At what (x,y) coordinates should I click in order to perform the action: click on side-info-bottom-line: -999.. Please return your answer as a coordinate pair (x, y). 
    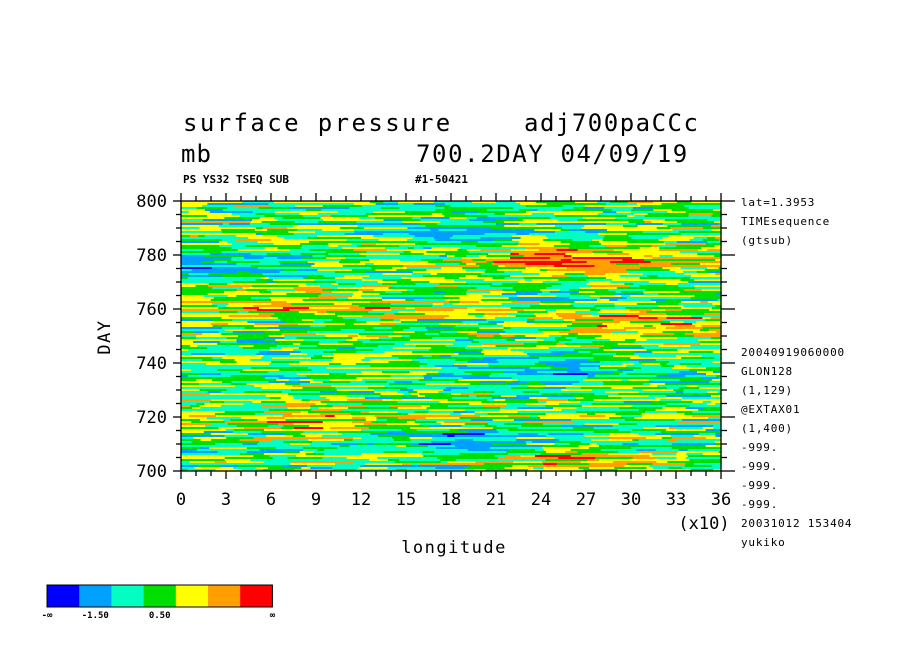
    Looking at the image, I should click on (759, 504).